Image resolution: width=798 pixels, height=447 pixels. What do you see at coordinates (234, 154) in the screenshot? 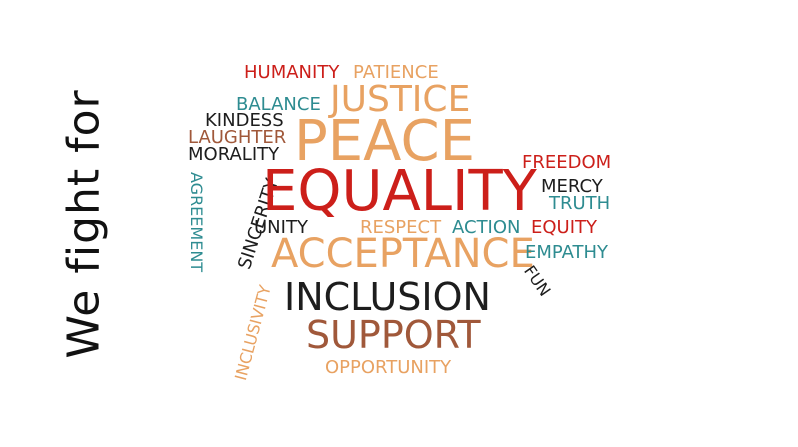
I see `word-morality: MORALITY` at bounding box center [234, 154].